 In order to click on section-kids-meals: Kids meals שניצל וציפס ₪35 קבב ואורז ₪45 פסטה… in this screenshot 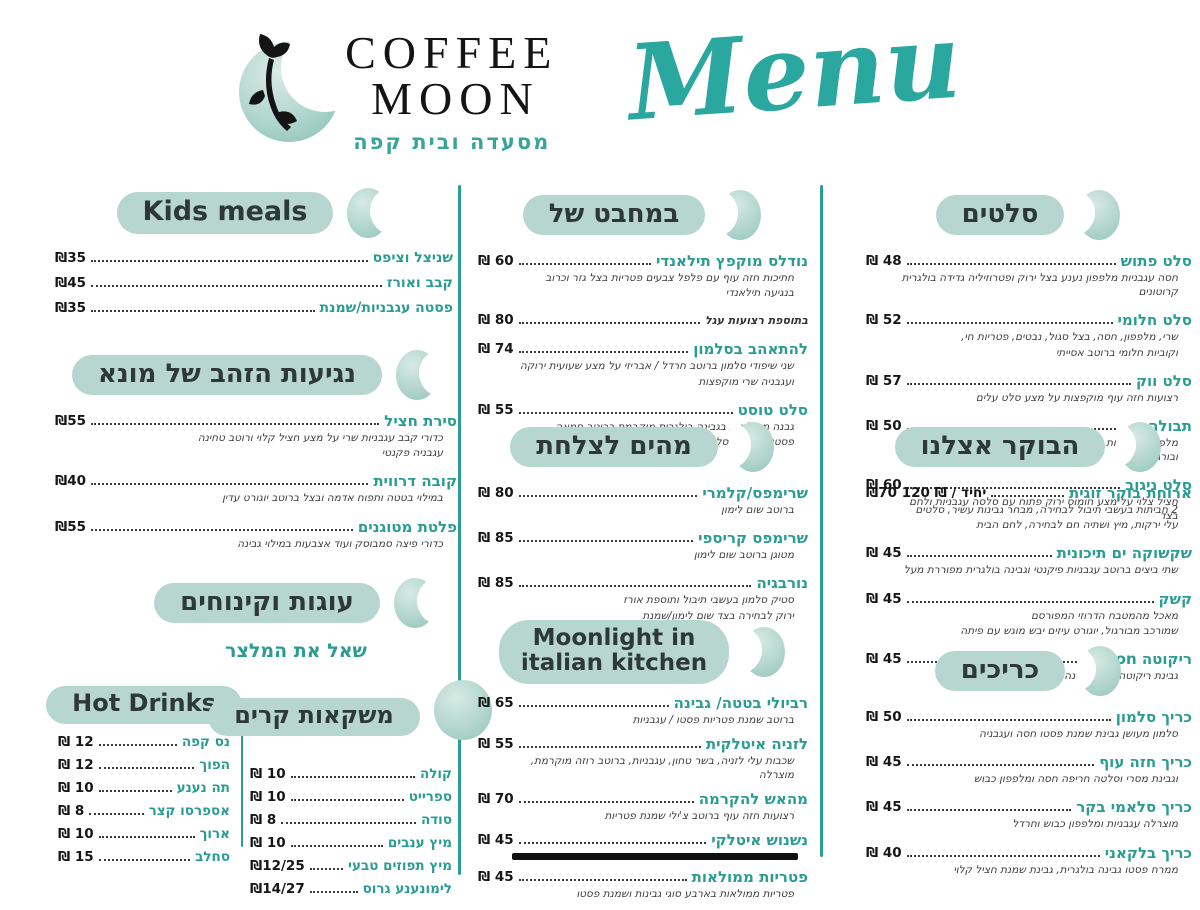, I will do `click(254, 255)`.